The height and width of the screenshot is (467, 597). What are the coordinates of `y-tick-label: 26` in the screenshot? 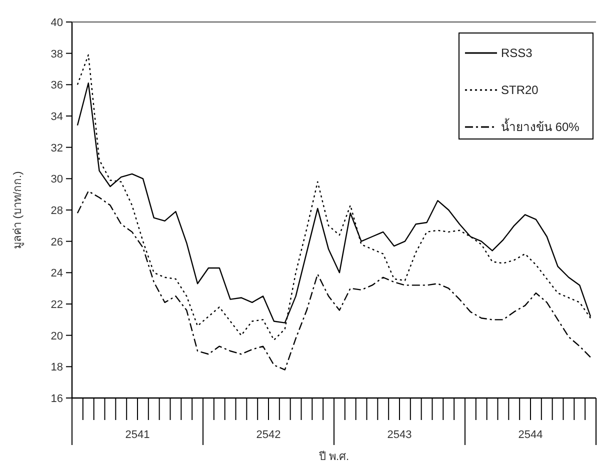 It's located at (56, 242).